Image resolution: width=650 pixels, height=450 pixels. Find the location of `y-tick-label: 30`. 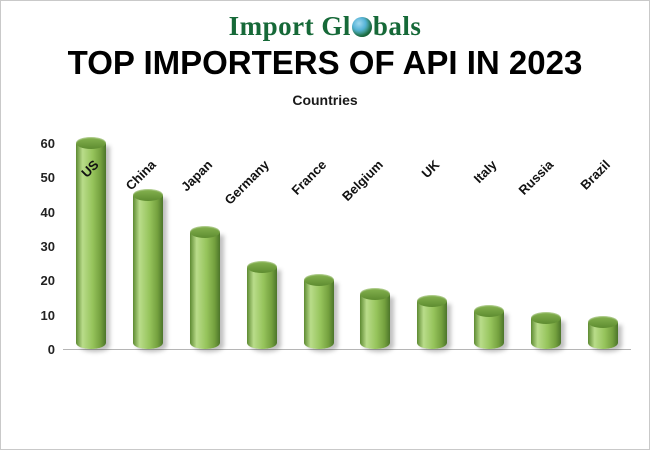

y-tick-label: 30 is located at coordinates (47, 246).